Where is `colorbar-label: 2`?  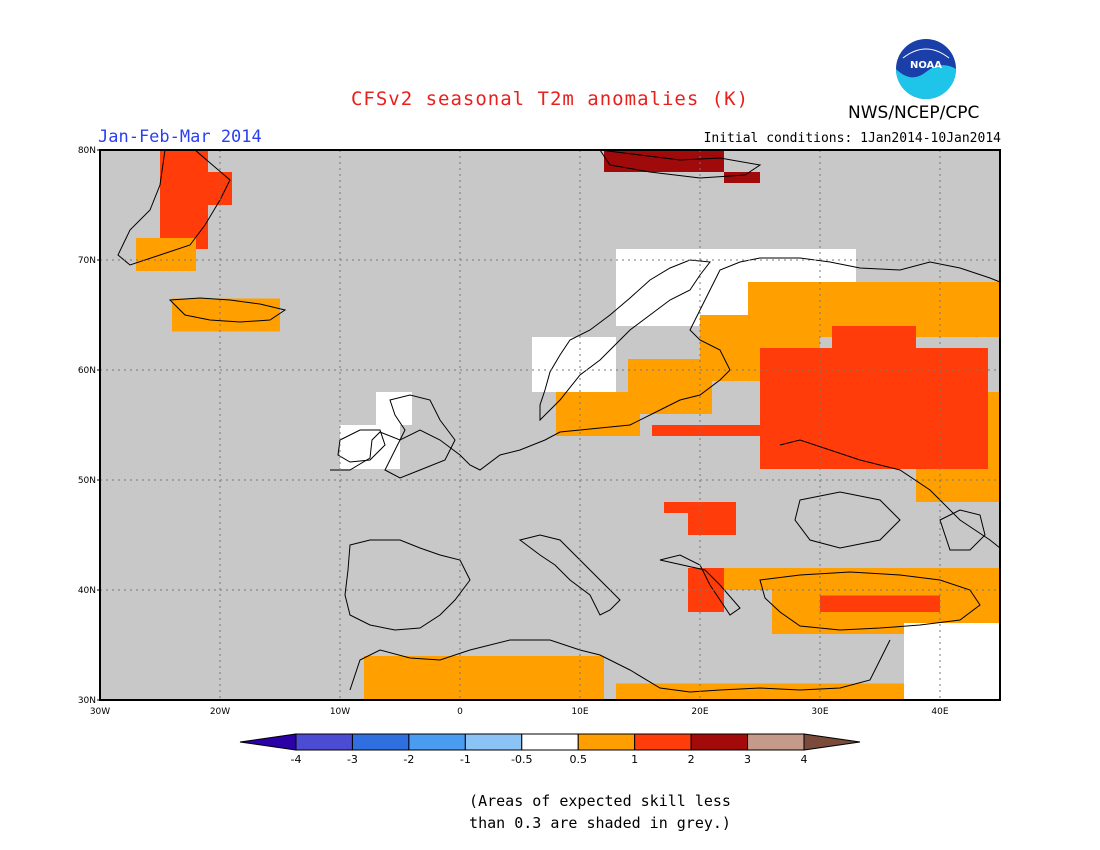 colorbar-label: 2 is located at coordinates (691, 759).